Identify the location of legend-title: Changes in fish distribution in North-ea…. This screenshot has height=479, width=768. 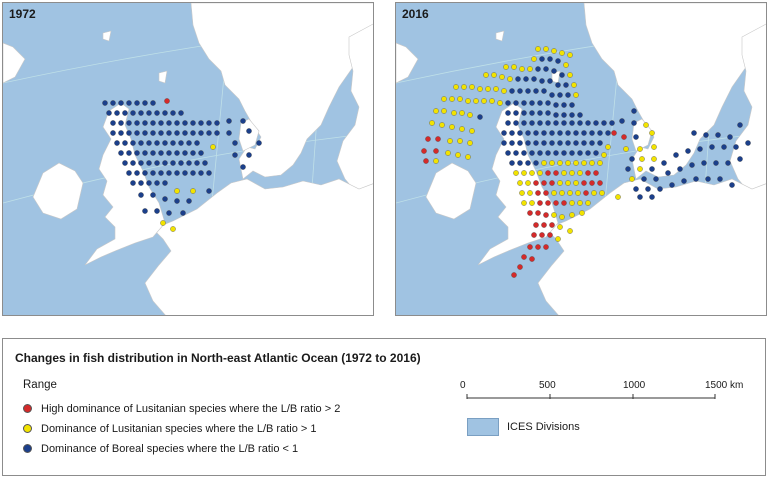
(218, 358).